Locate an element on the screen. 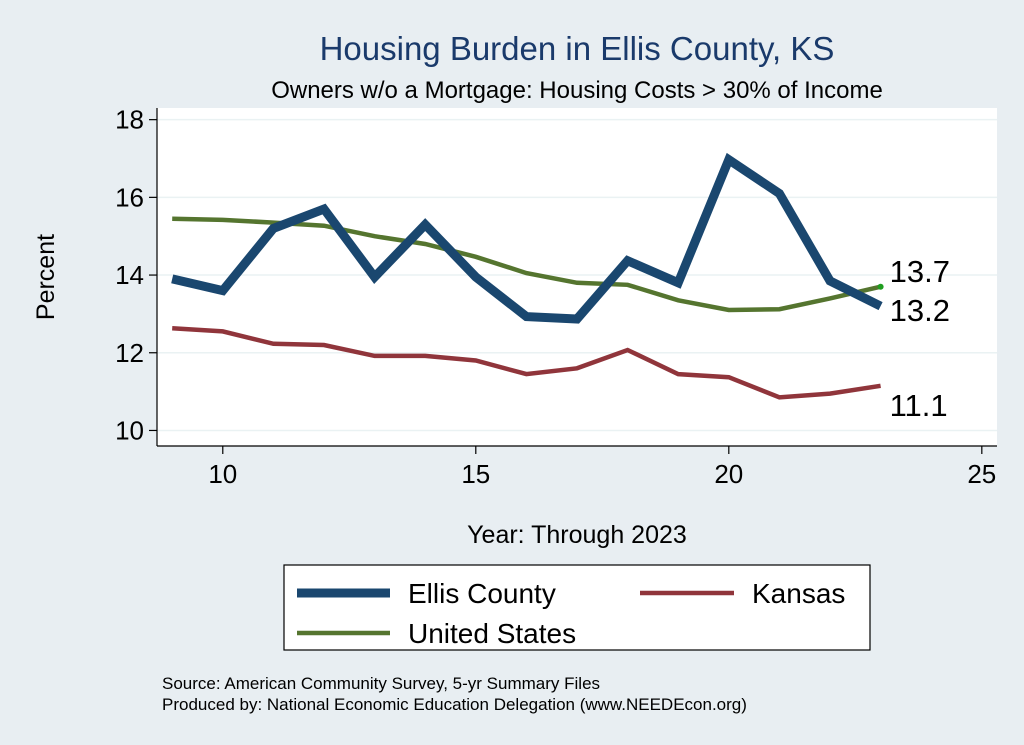  legend: Ellis County Kansas United States is located at coordinates (577, 607).